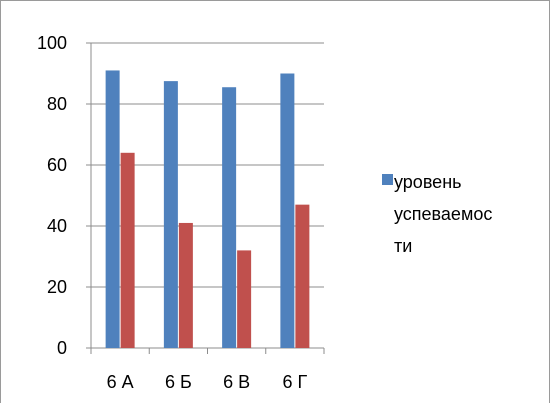  Describe the element at coordinates (57, 226) in the screenshot. I see `y-tick-label: 40` at that location.